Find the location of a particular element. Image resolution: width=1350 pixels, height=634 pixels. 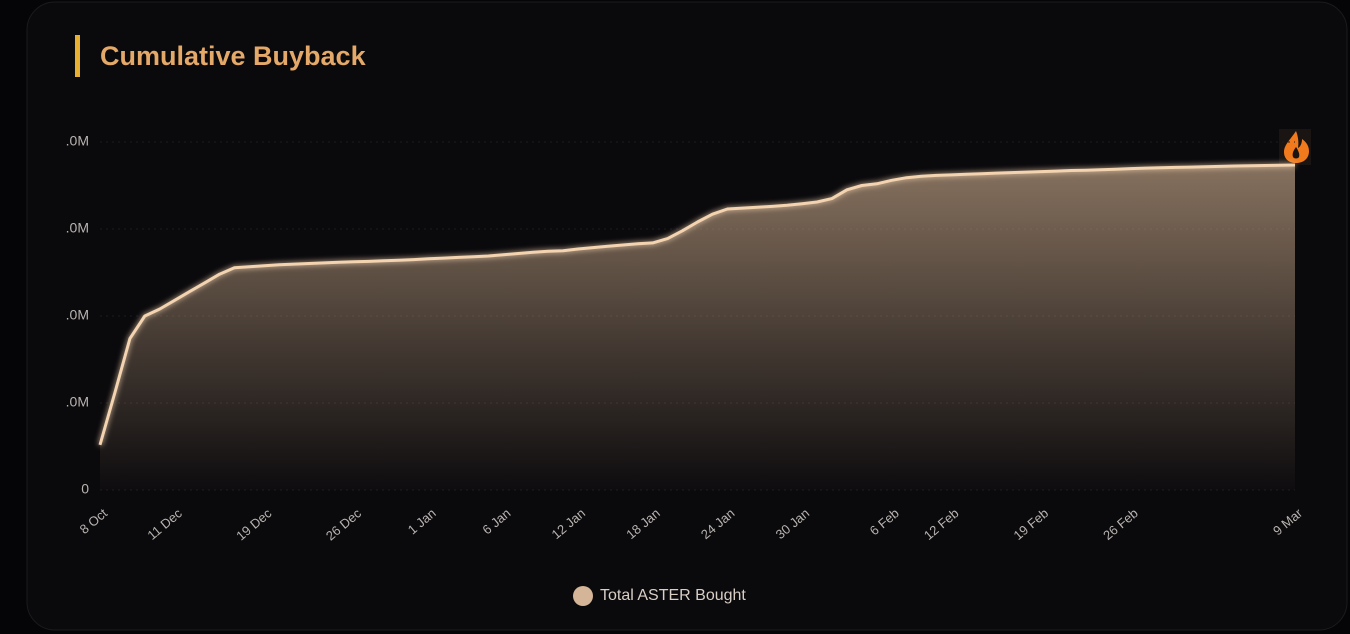

title-accent is located at coordinates (77, 56).